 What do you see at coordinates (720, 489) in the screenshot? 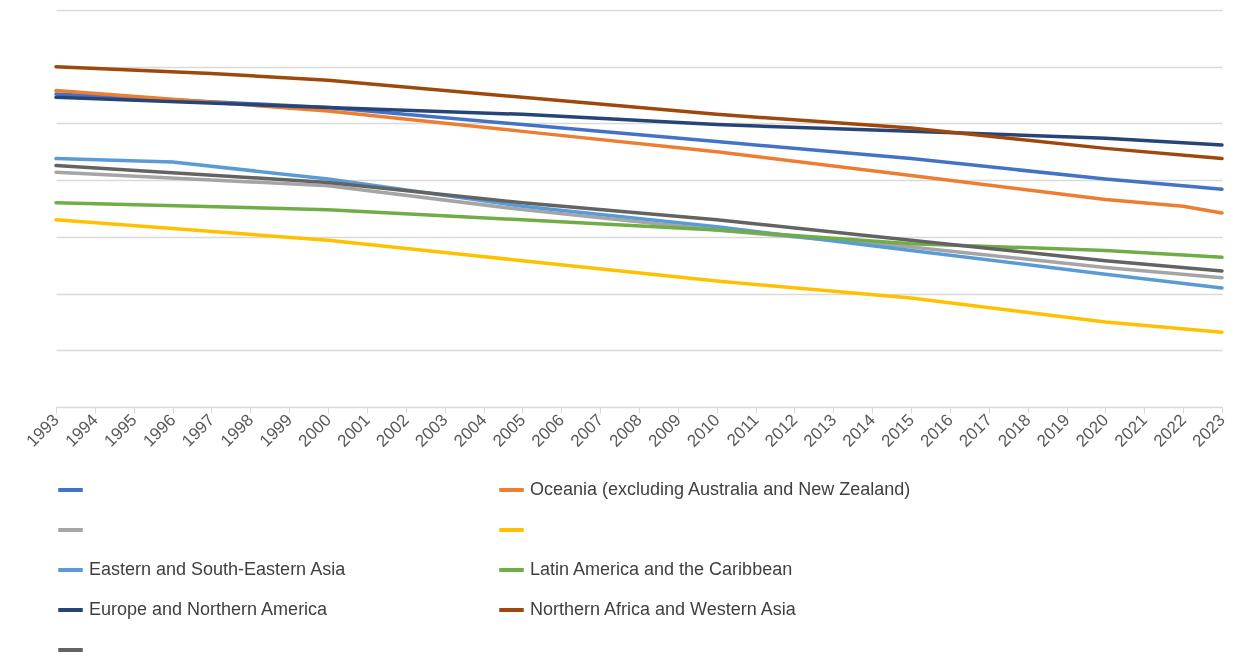
I see `legend-label: Oceania (excluding Australia and New Zealand)` at bounding box center [720, 489].